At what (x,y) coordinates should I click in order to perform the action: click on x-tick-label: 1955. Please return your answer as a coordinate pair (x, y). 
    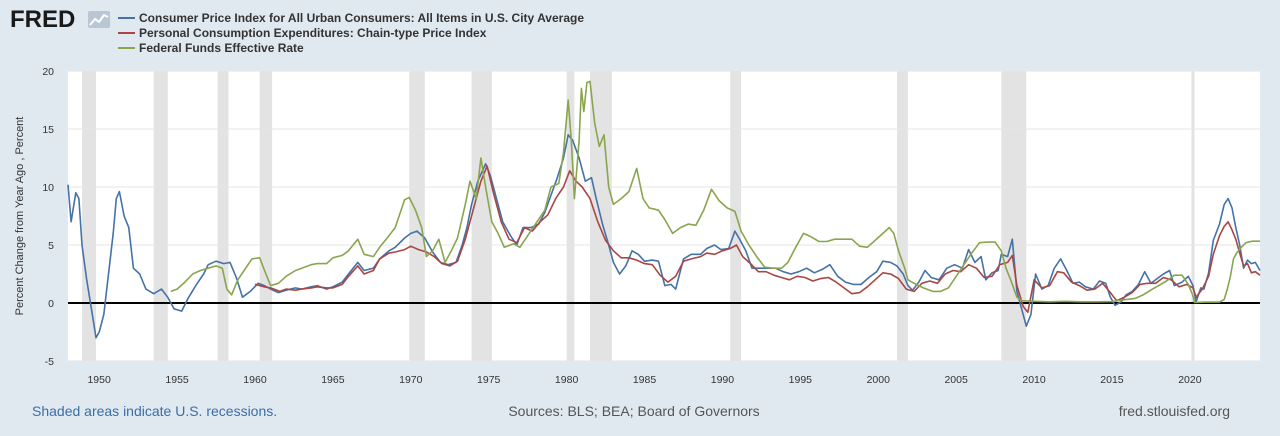
    Looking at the image, I should click on (177, 380).